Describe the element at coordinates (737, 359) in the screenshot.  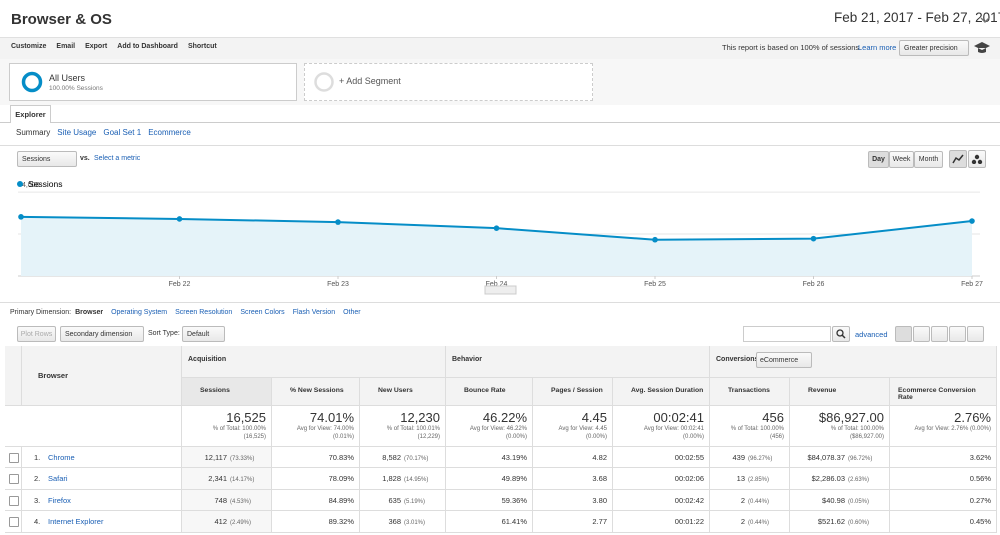
I see `group-title: Conversions` at that location.